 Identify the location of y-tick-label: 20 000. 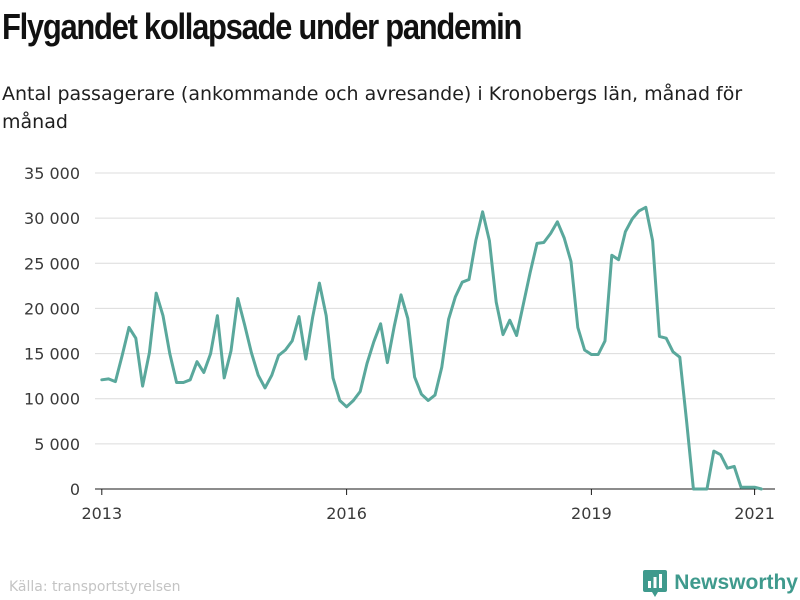
(52, 308).